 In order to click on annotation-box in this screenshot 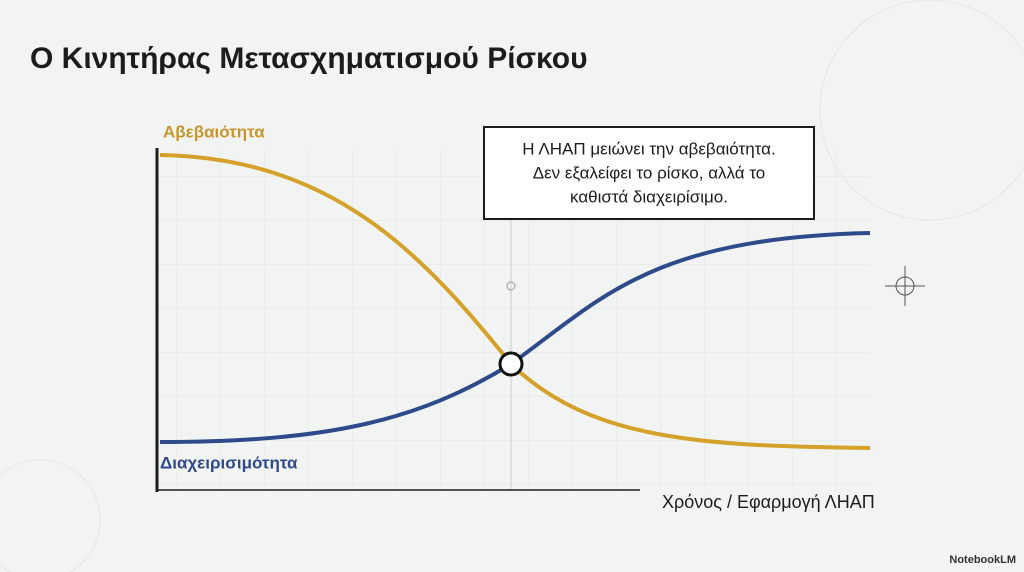, I will do `click(649, 173)`.